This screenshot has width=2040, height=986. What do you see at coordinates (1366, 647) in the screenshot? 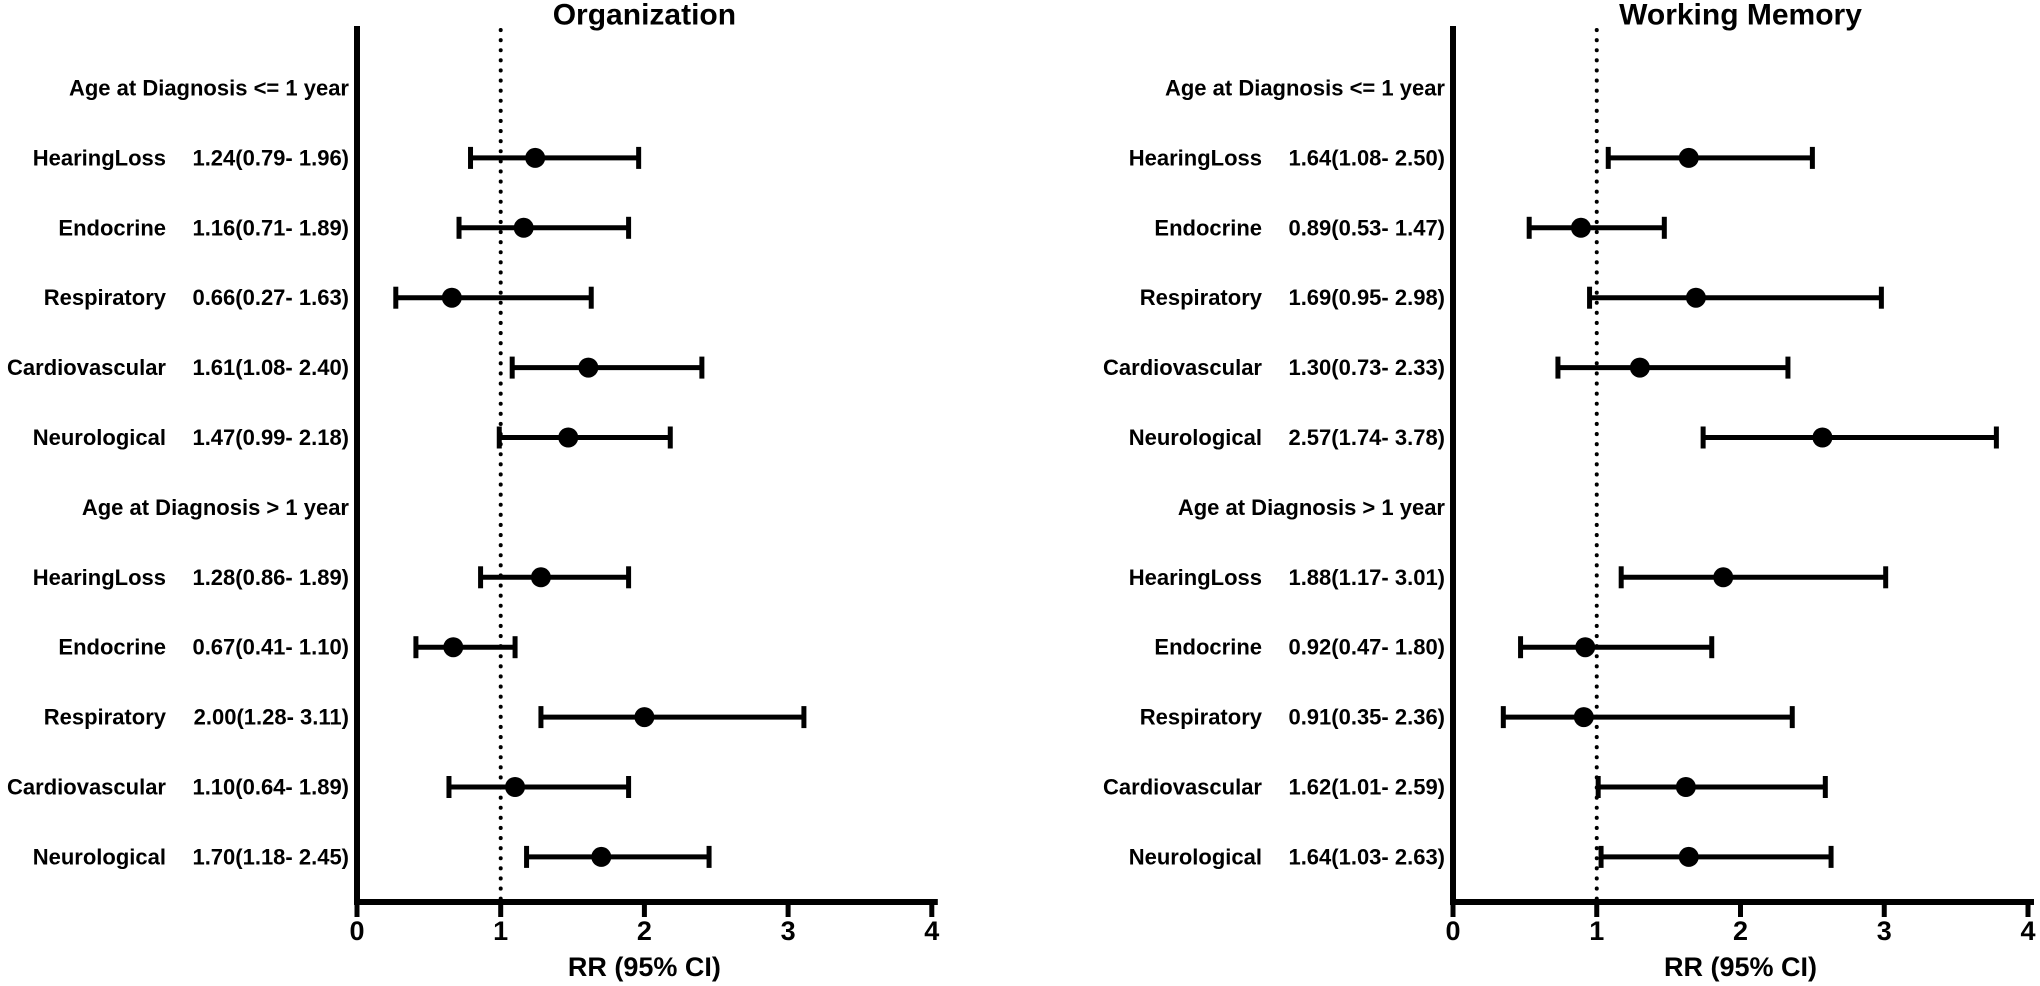
I see `row-value: 0.92(0.47- 1.80)` at bounding box center [1366, 647].